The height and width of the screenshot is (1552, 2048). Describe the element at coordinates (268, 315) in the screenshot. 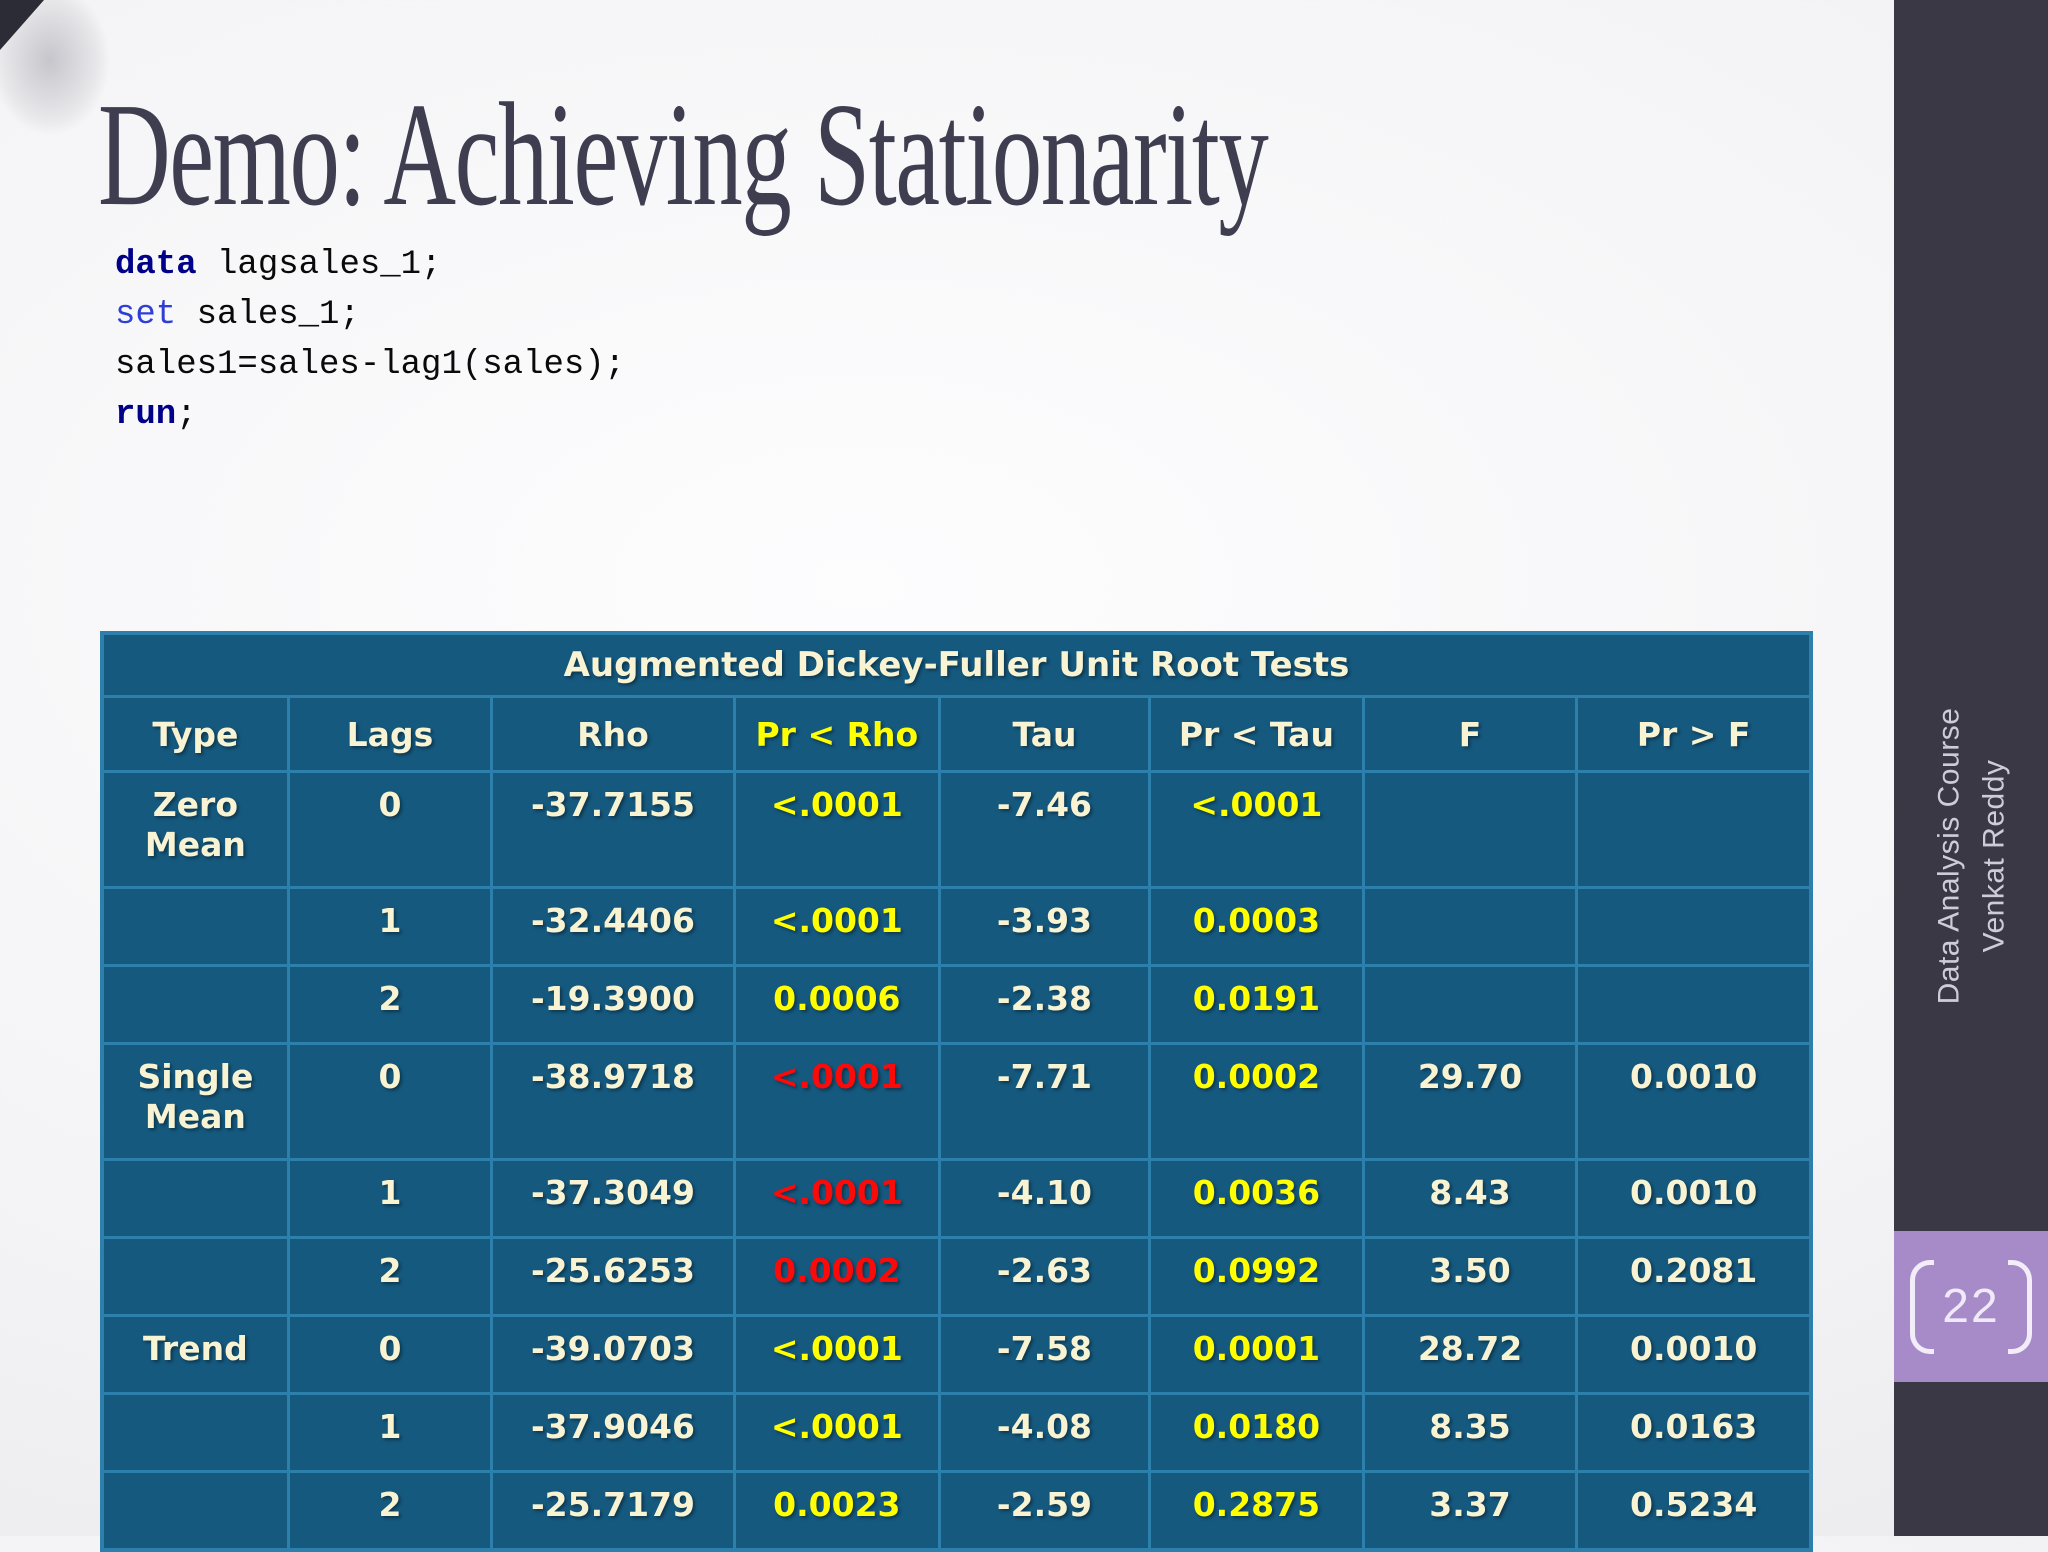

I see `code-text: sales_1;` at that location.